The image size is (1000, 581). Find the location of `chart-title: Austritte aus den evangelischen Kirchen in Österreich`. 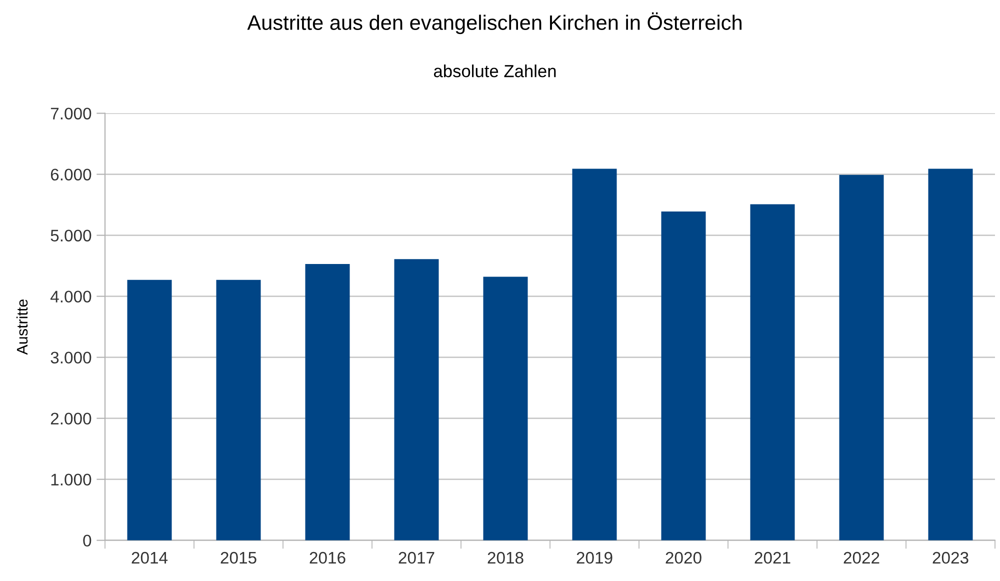

chart-title: Austritte aus den evangelischen Kirchen in Österreich is located at coordinates (494, 23).